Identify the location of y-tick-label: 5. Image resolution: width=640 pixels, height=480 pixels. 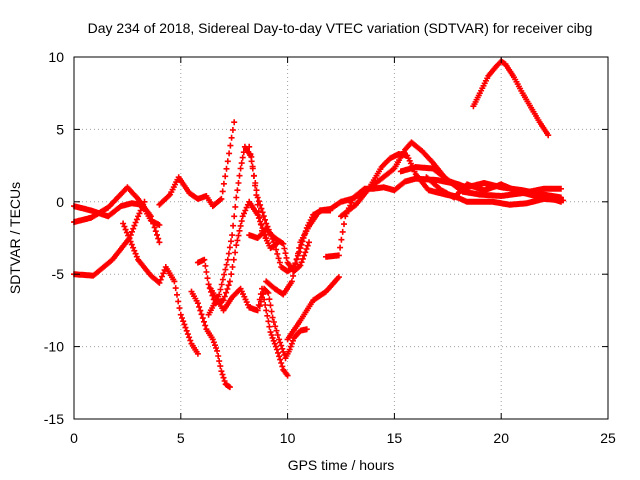
(60, 129).